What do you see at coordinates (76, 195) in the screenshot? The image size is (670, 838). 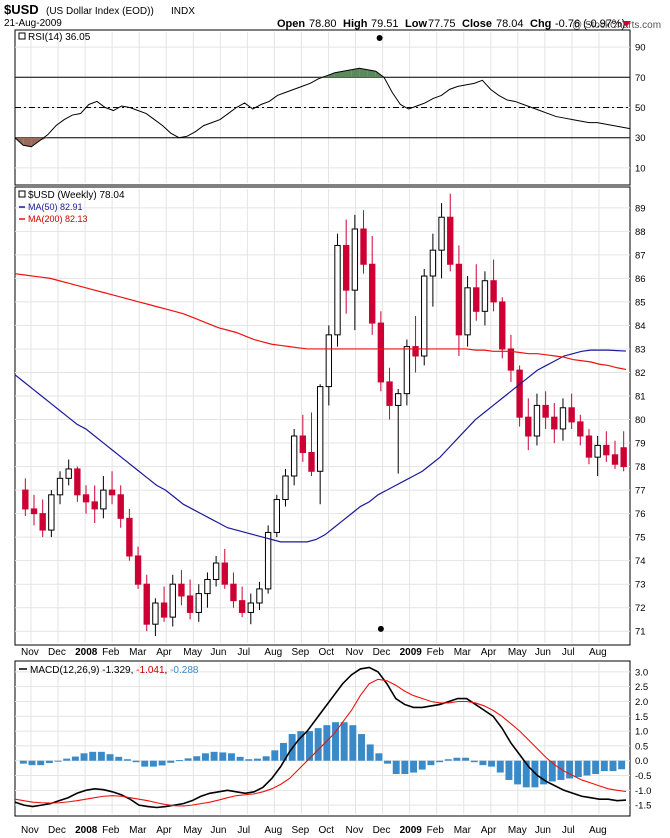 I see `price-title: $USD (Weekly) 78.04` at bounding box center [76, 195].